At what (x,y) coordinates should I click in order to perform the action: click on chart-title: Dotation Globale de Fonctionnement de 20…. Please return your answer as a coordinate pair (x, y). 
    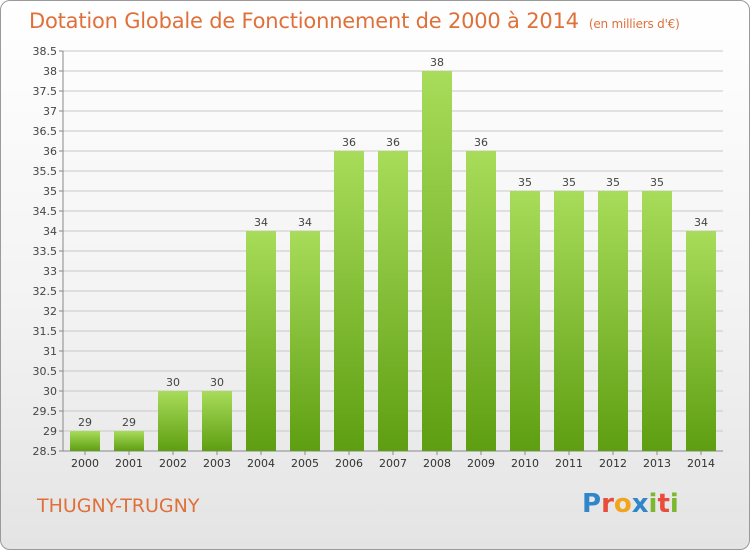
    Looking at the image, I should click on (354, 21).